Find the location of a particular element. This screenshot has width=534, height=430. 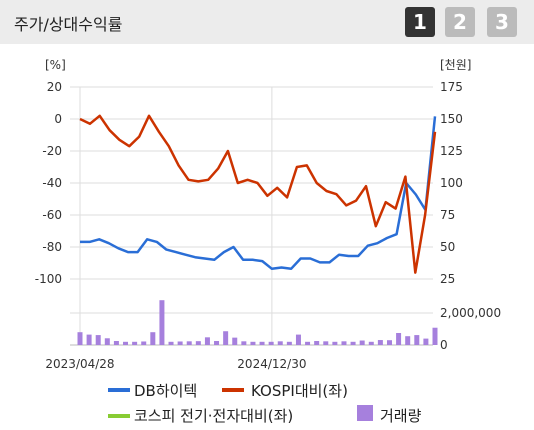

legend-label-volume: 거래량 is located at coordinates (401, 416).